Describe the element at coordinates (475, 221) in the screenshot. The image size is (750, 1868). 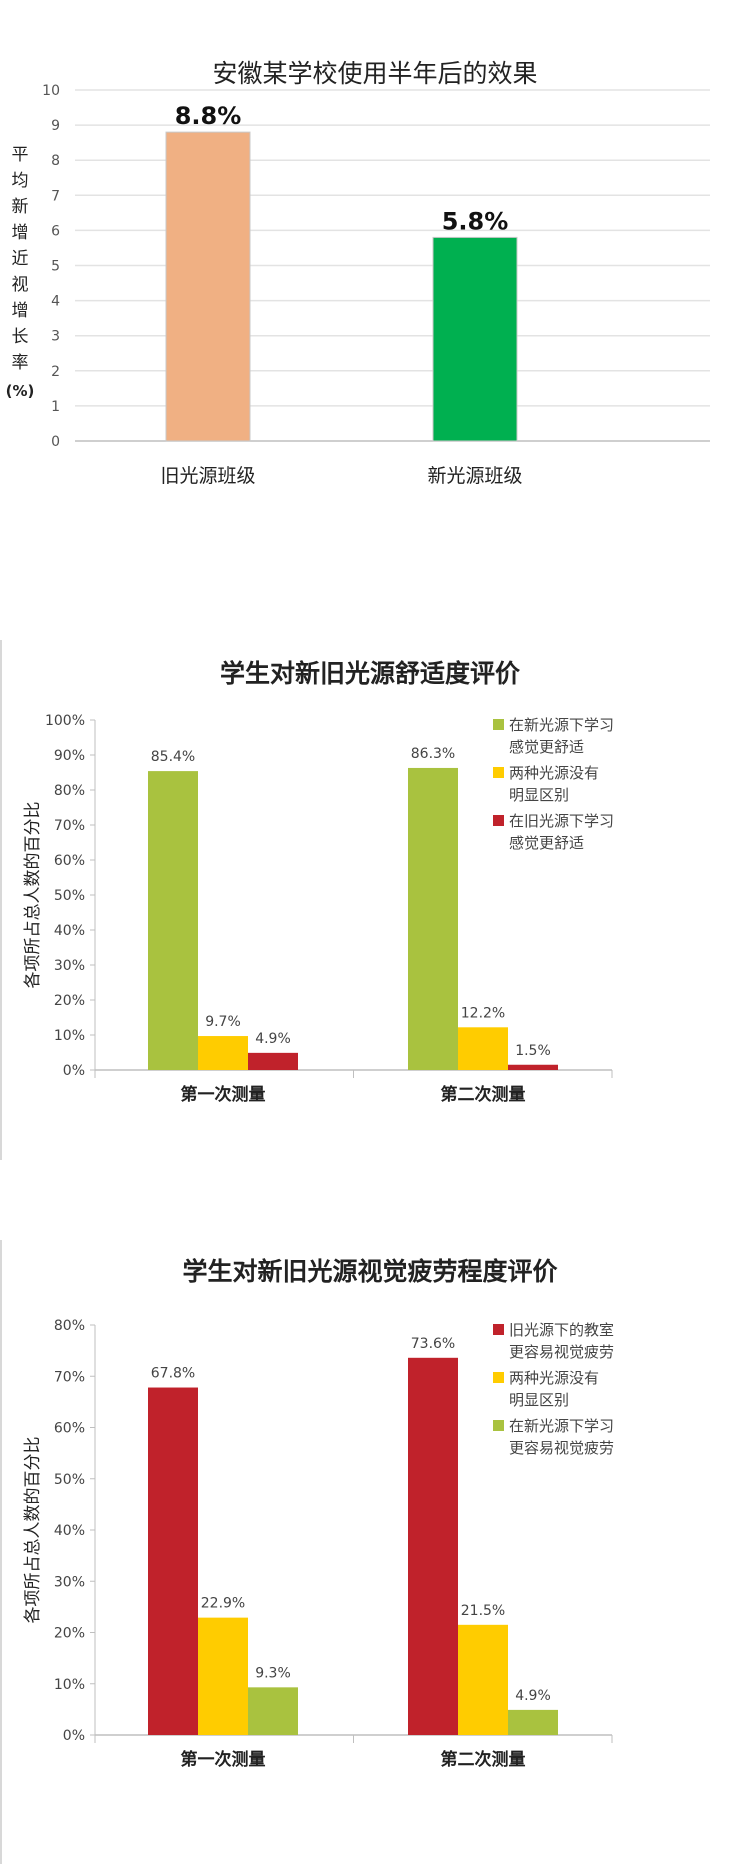
I see `data-label: 5.8%` at that location.